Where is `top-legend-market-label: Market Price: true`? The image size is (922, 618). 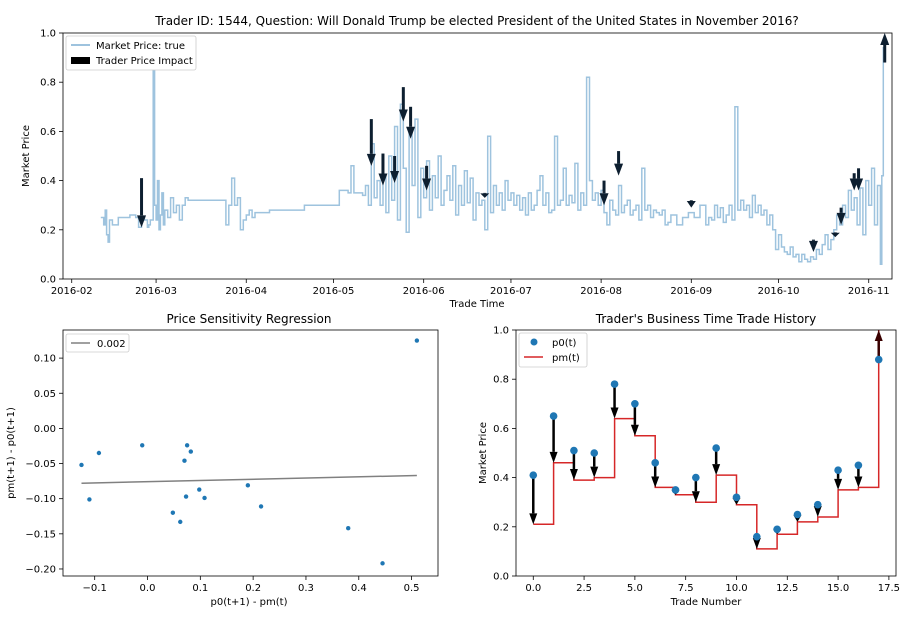
top-legend-market-label: Market Price: true is located at coordinates (140, 46).